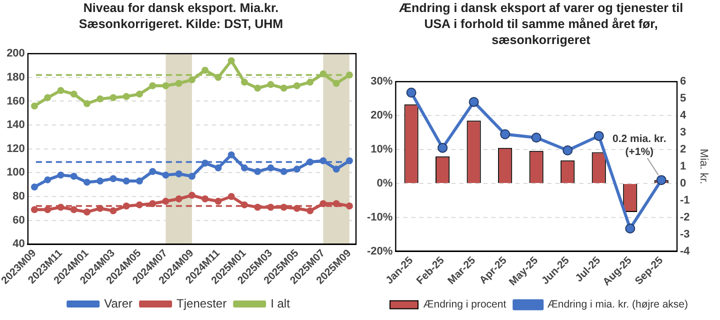 The image size is (720, 320). What do you see at coordinates (639, 145) in the screenshot?
I see `annotation: 0.2 mia. kr. (+1%)` at bounding box center [639, 145].